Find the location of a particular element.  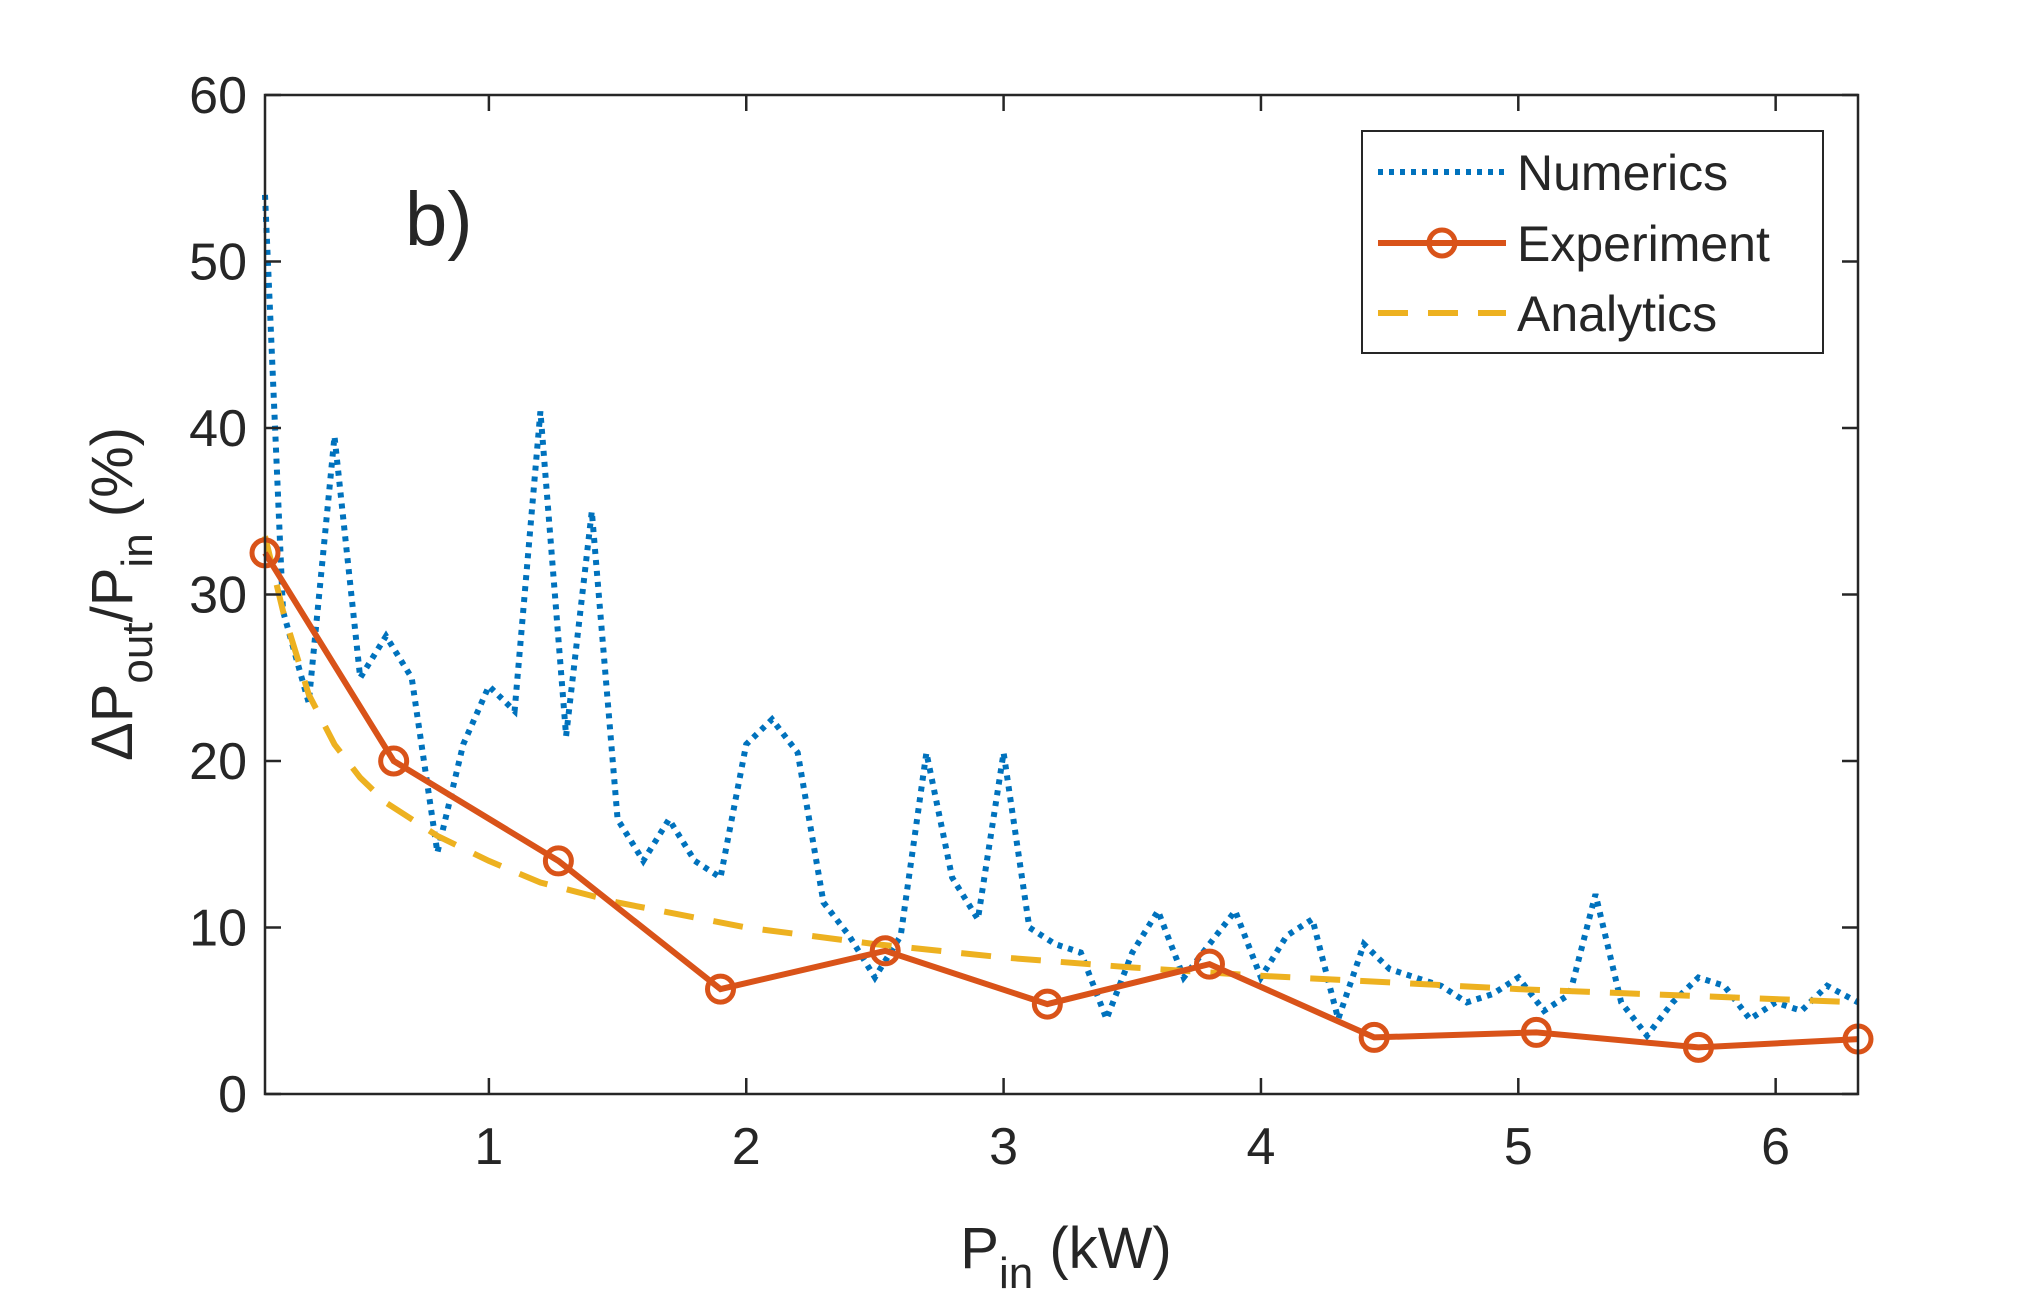

legend: Numerics Experiment Analytics is located at coordinates (1592, 242).